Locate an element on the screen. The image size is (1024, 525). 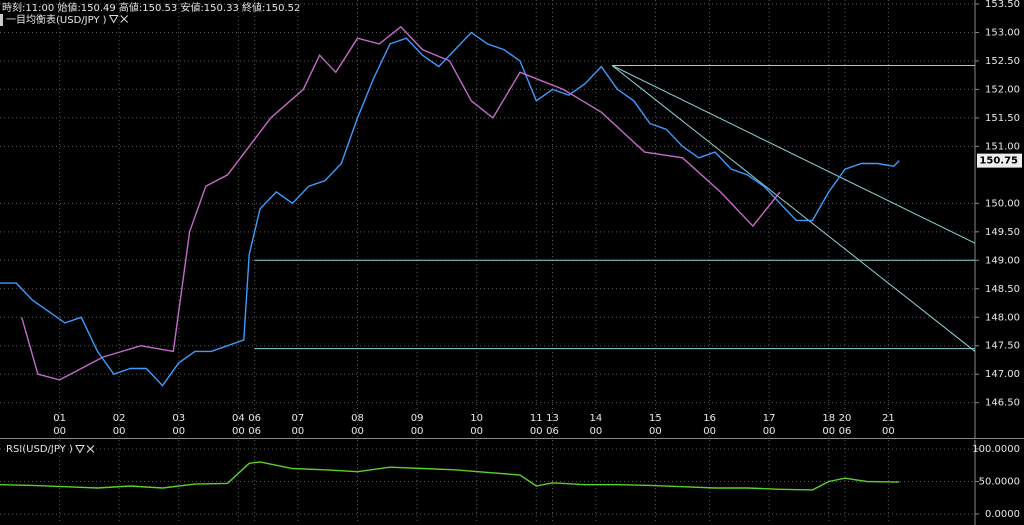
x-tick-label: 10 is located at coordinates (476, 418).